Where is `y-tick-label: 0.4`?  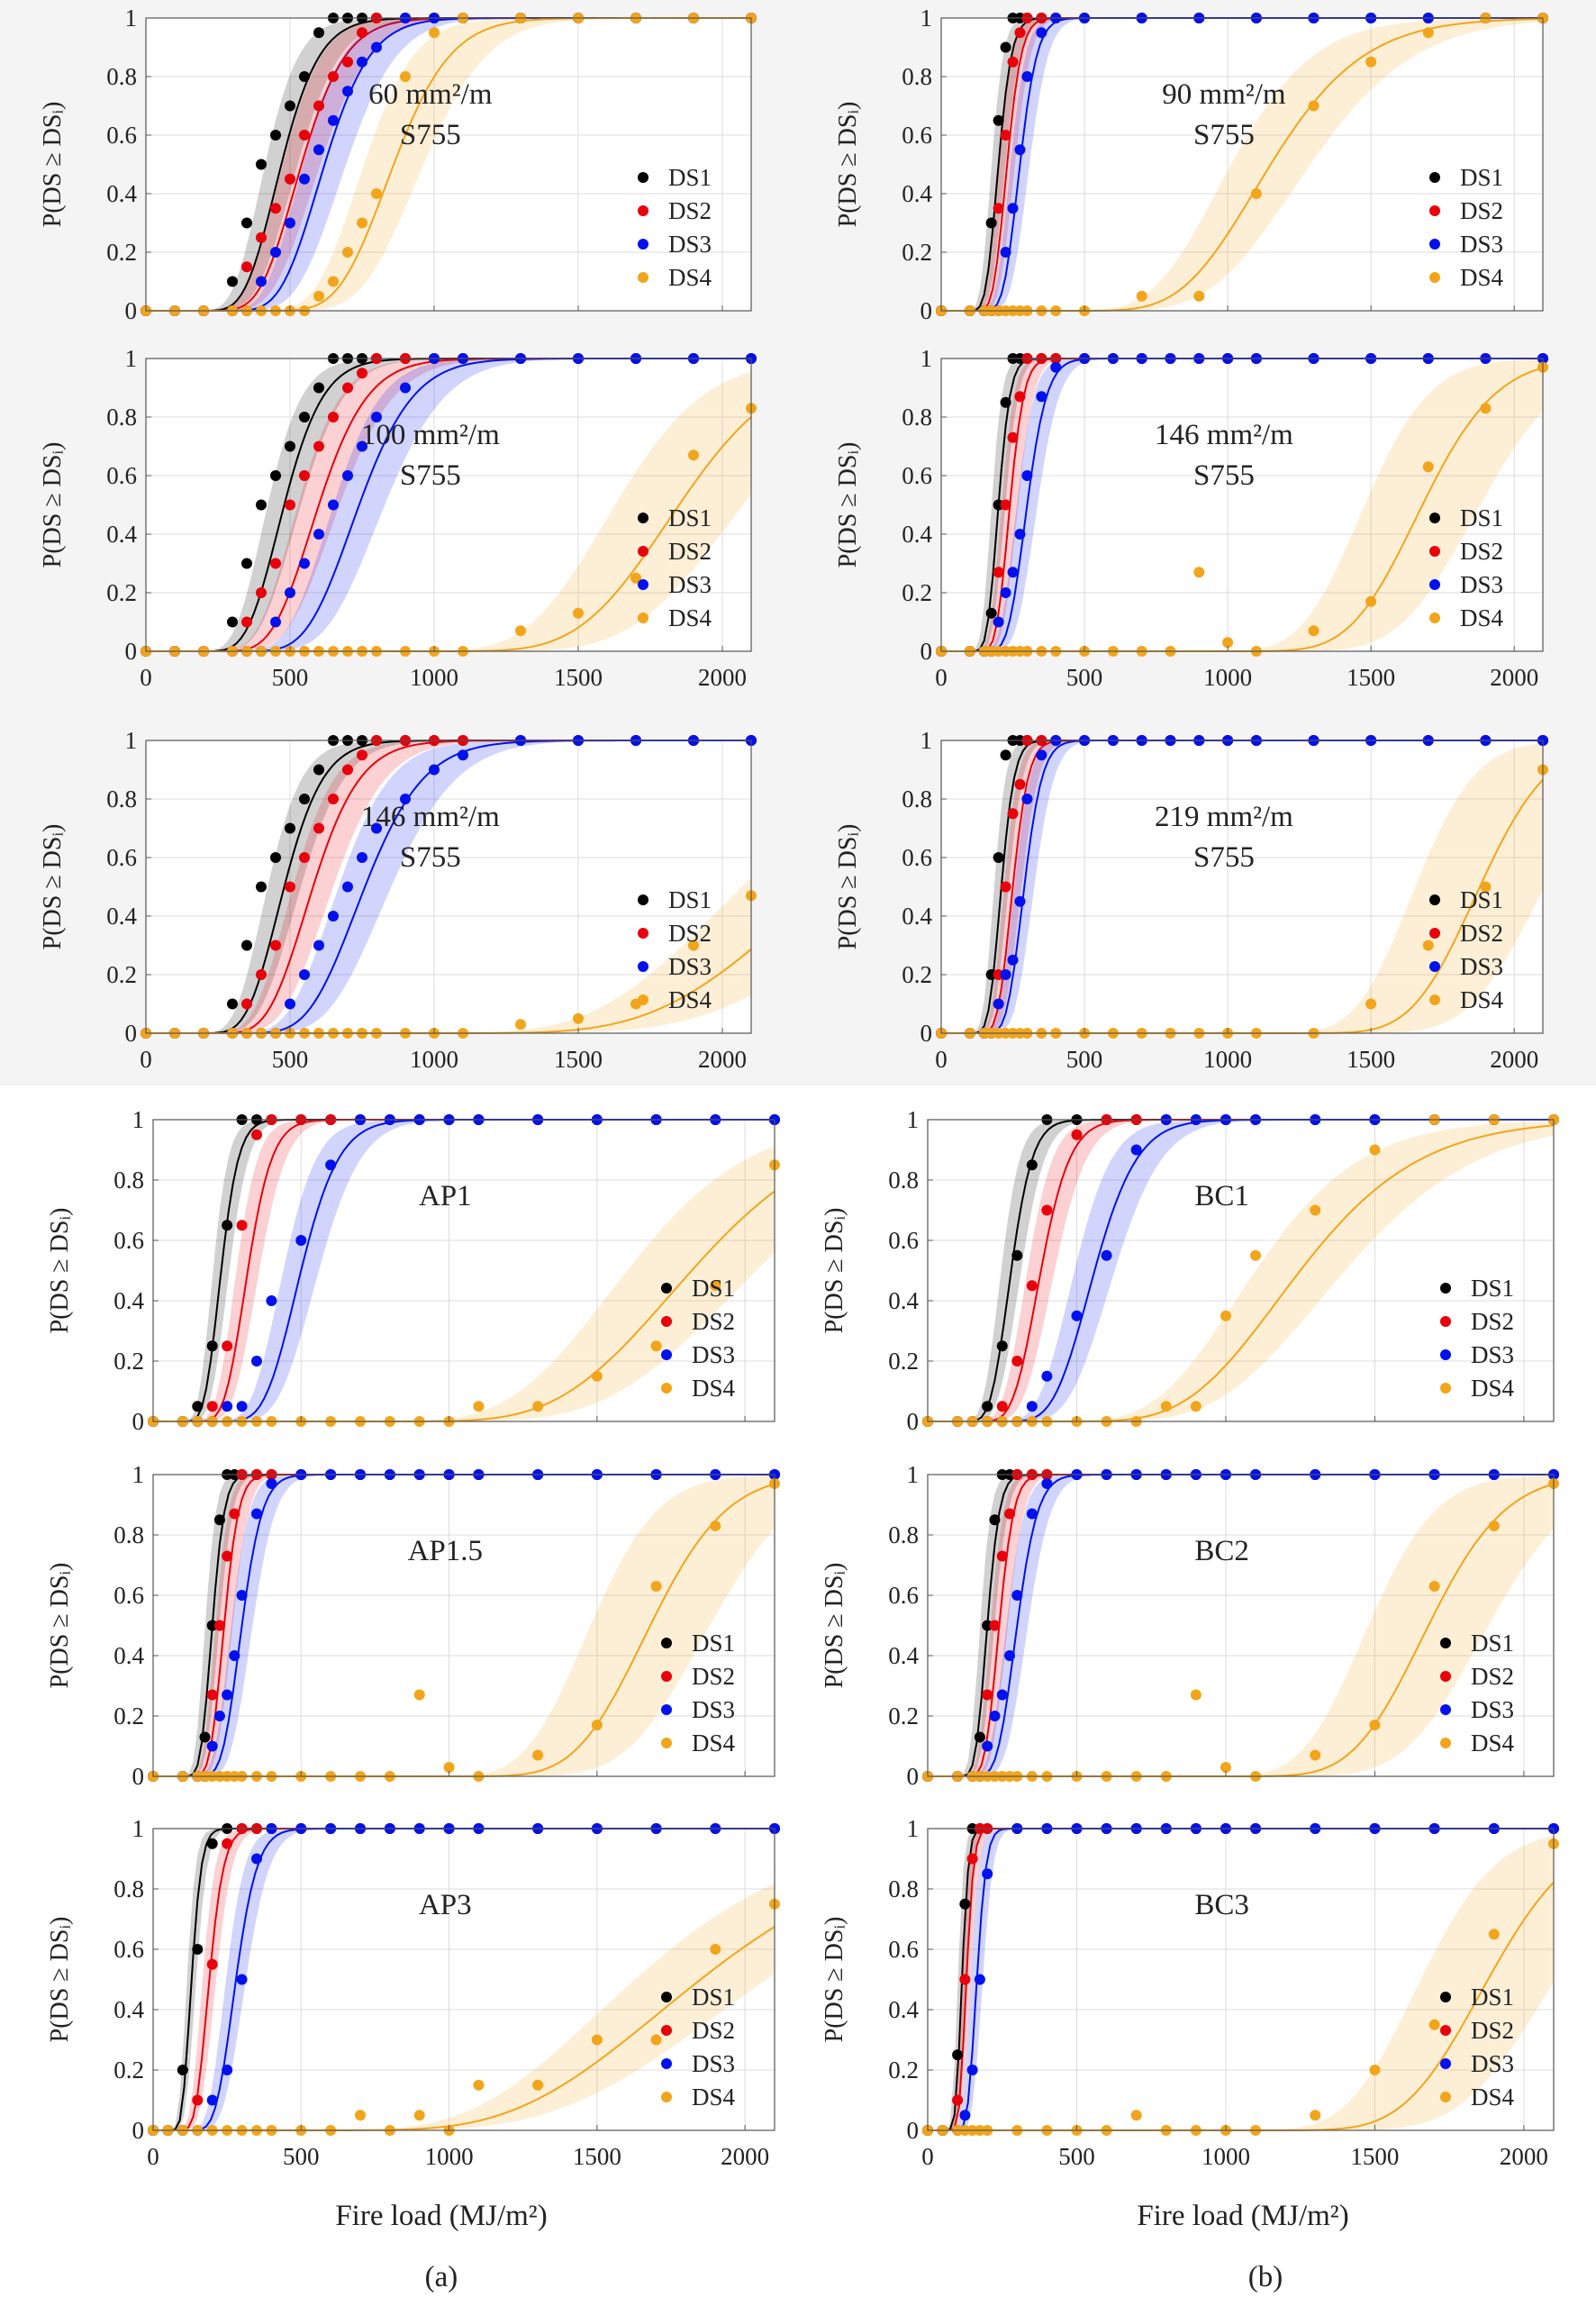
y-tick-label: 0.4 is located at coordinates (121, 916).